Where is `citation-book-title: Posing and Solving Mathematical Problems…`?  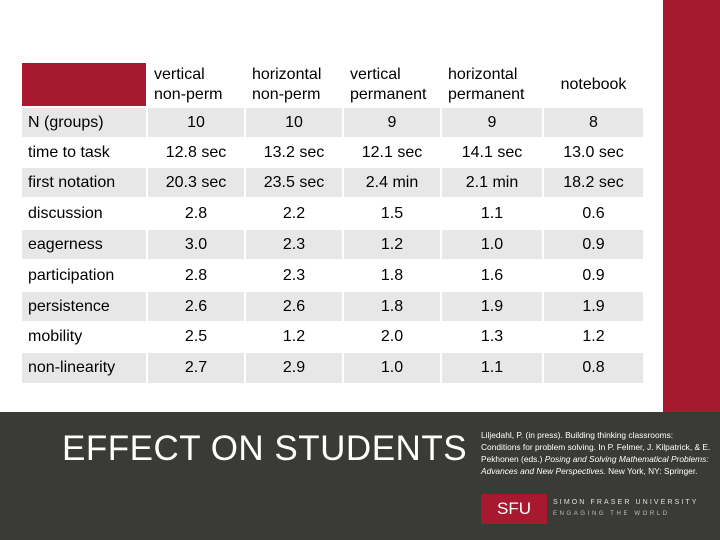 citation-book-title: Posing and Solving Mathematical Problems… is located at coordinates (595, 465).